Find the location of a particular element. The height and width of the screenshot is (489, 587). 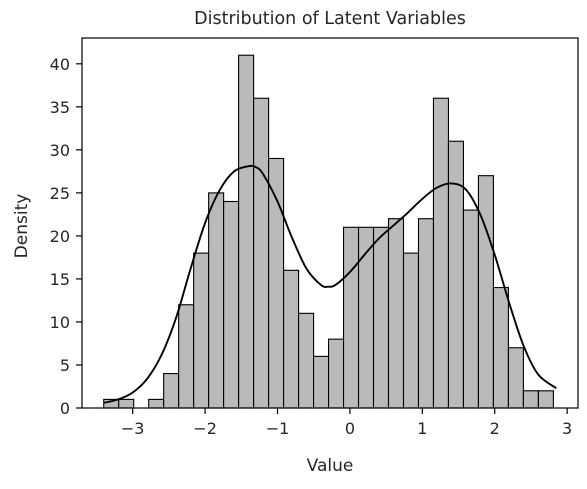

x-axis-ticks: −3 −2 −1 0 1 2 3 is located at coordinates (346, 423).